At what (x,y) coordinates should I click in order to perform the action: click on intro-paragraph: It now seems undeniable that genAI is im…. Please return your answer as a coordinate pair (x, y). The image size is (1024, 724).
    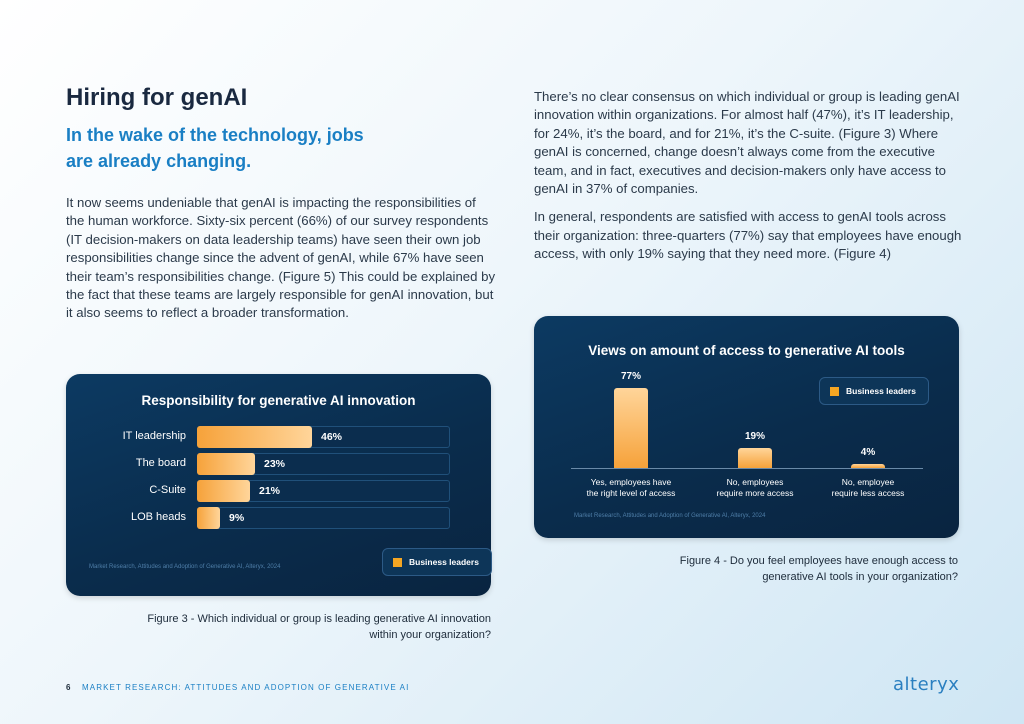
    Looking at the image, I should click on (281, 258).